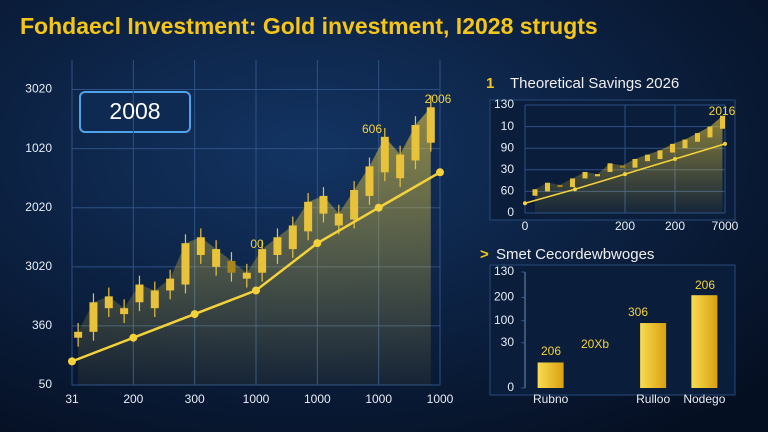  Describe the element at coordinates (438, 99) in the screenshot. I see `annotation: 2006` at that location.